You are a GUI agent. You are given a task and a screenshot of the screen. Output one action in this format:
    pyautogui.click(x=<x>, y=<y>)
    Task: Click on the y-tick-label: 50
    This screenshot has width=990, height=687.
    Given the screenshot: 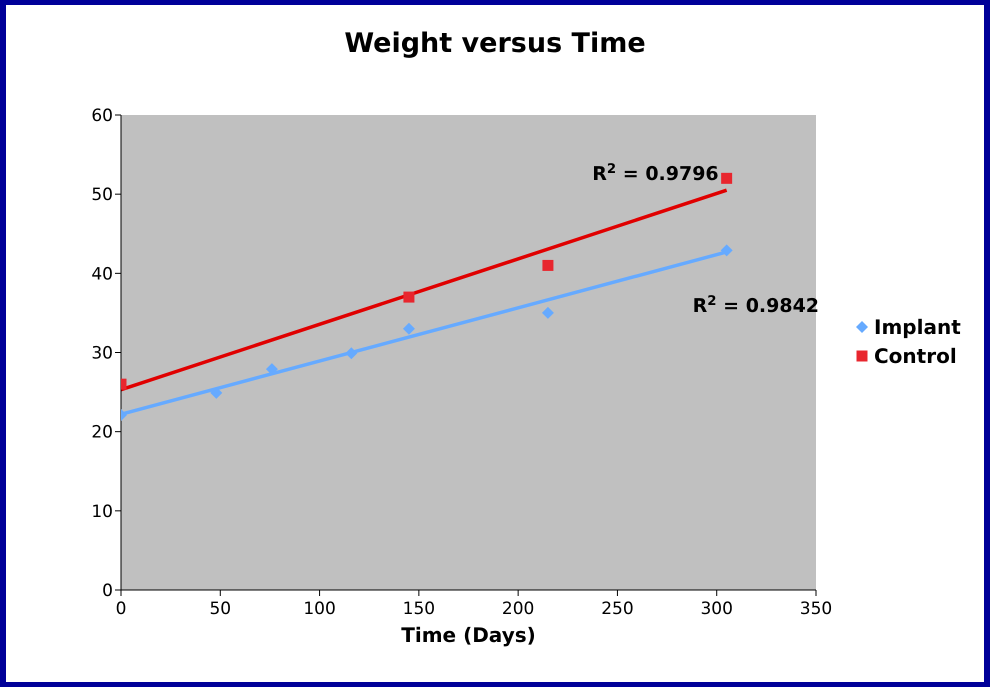 What is the action you would take?
    pyautogui.click(x=102, y=195)
    